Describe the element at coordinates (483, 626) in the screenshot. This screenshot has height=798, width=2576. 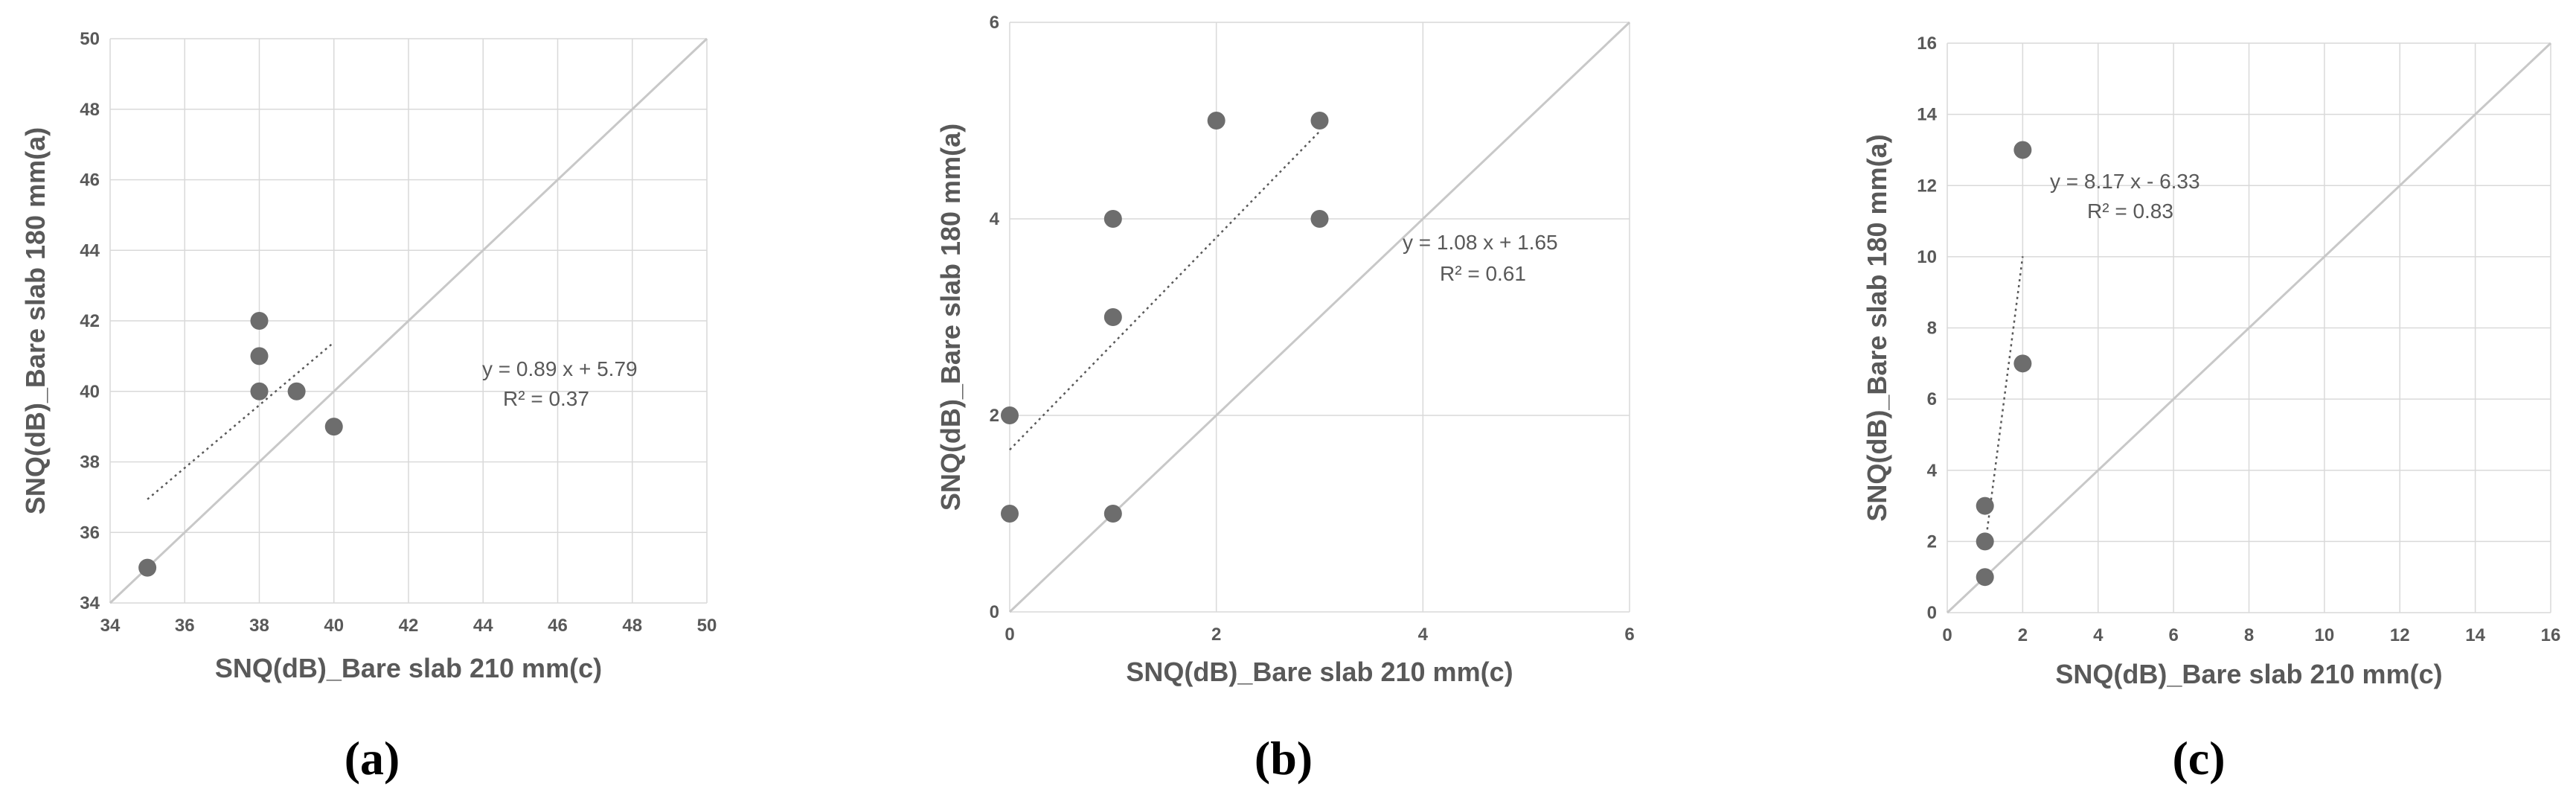
I see `x-tick-label: 44` at that location.